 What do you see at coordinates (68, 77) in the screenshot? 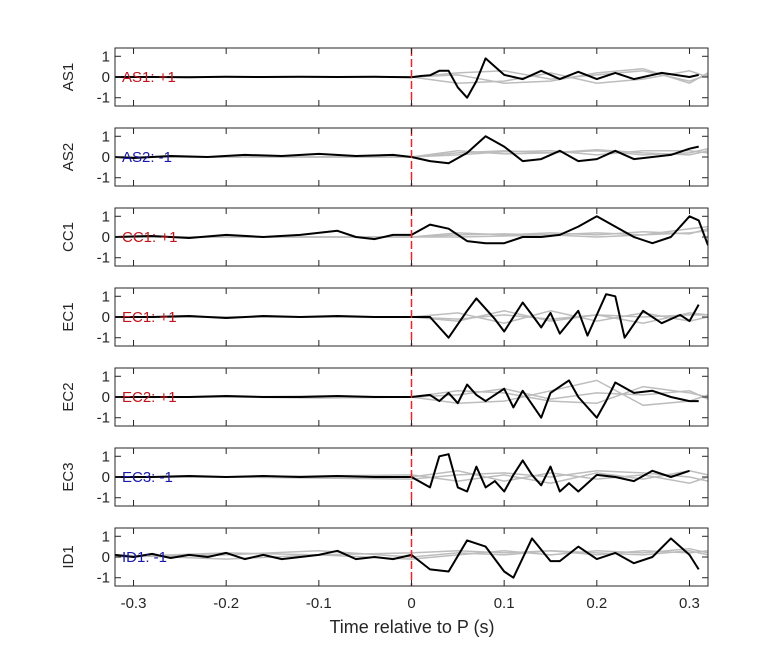
I see `panel-ylabel: AS1` at bounding box center [68, 77].